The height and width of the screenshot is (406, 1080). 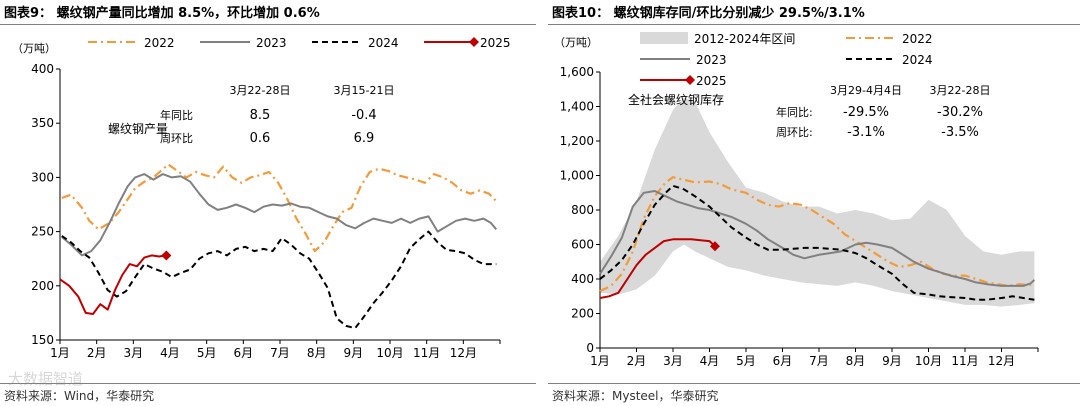 What do you see at coordinates (577, 141) in the screenshot?
I see `y-tick-label: 1,200` at bounding box center [577, 141].